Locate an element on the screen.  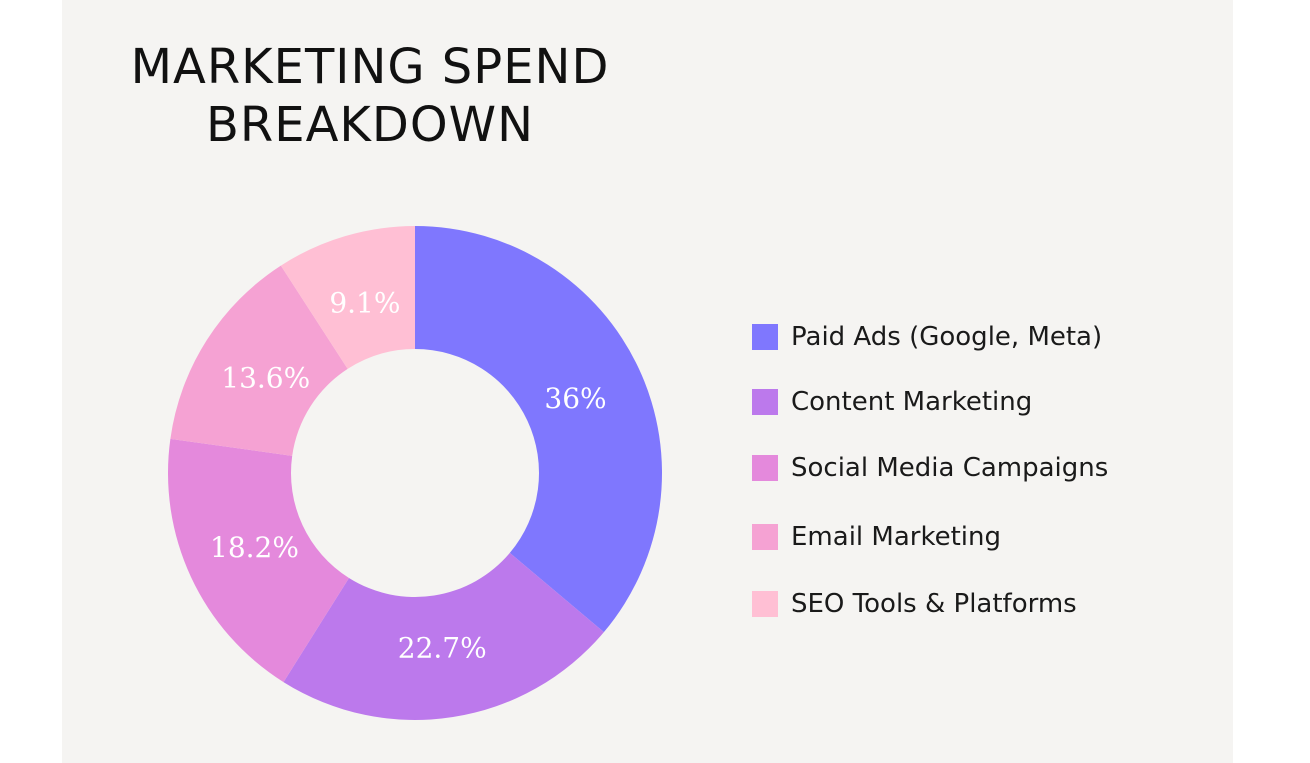
legend-item-content-marketing: Content Marketing is located at coordinates (962, 403).